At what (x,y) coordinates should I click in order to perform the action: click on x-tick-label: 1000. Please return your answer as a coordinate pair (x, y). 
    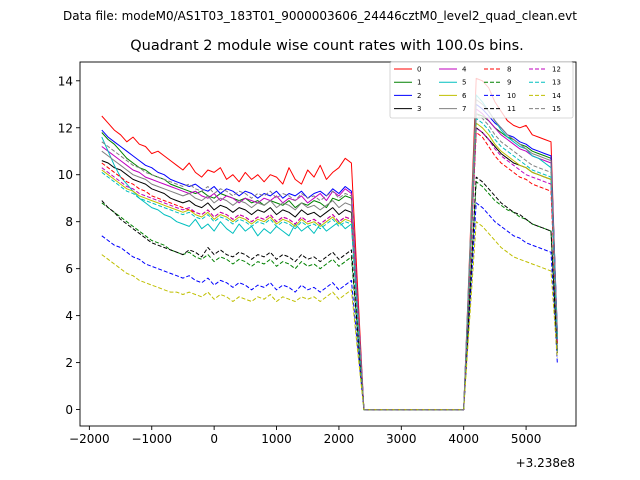
    Looking at the image, I should click on (276, 439).